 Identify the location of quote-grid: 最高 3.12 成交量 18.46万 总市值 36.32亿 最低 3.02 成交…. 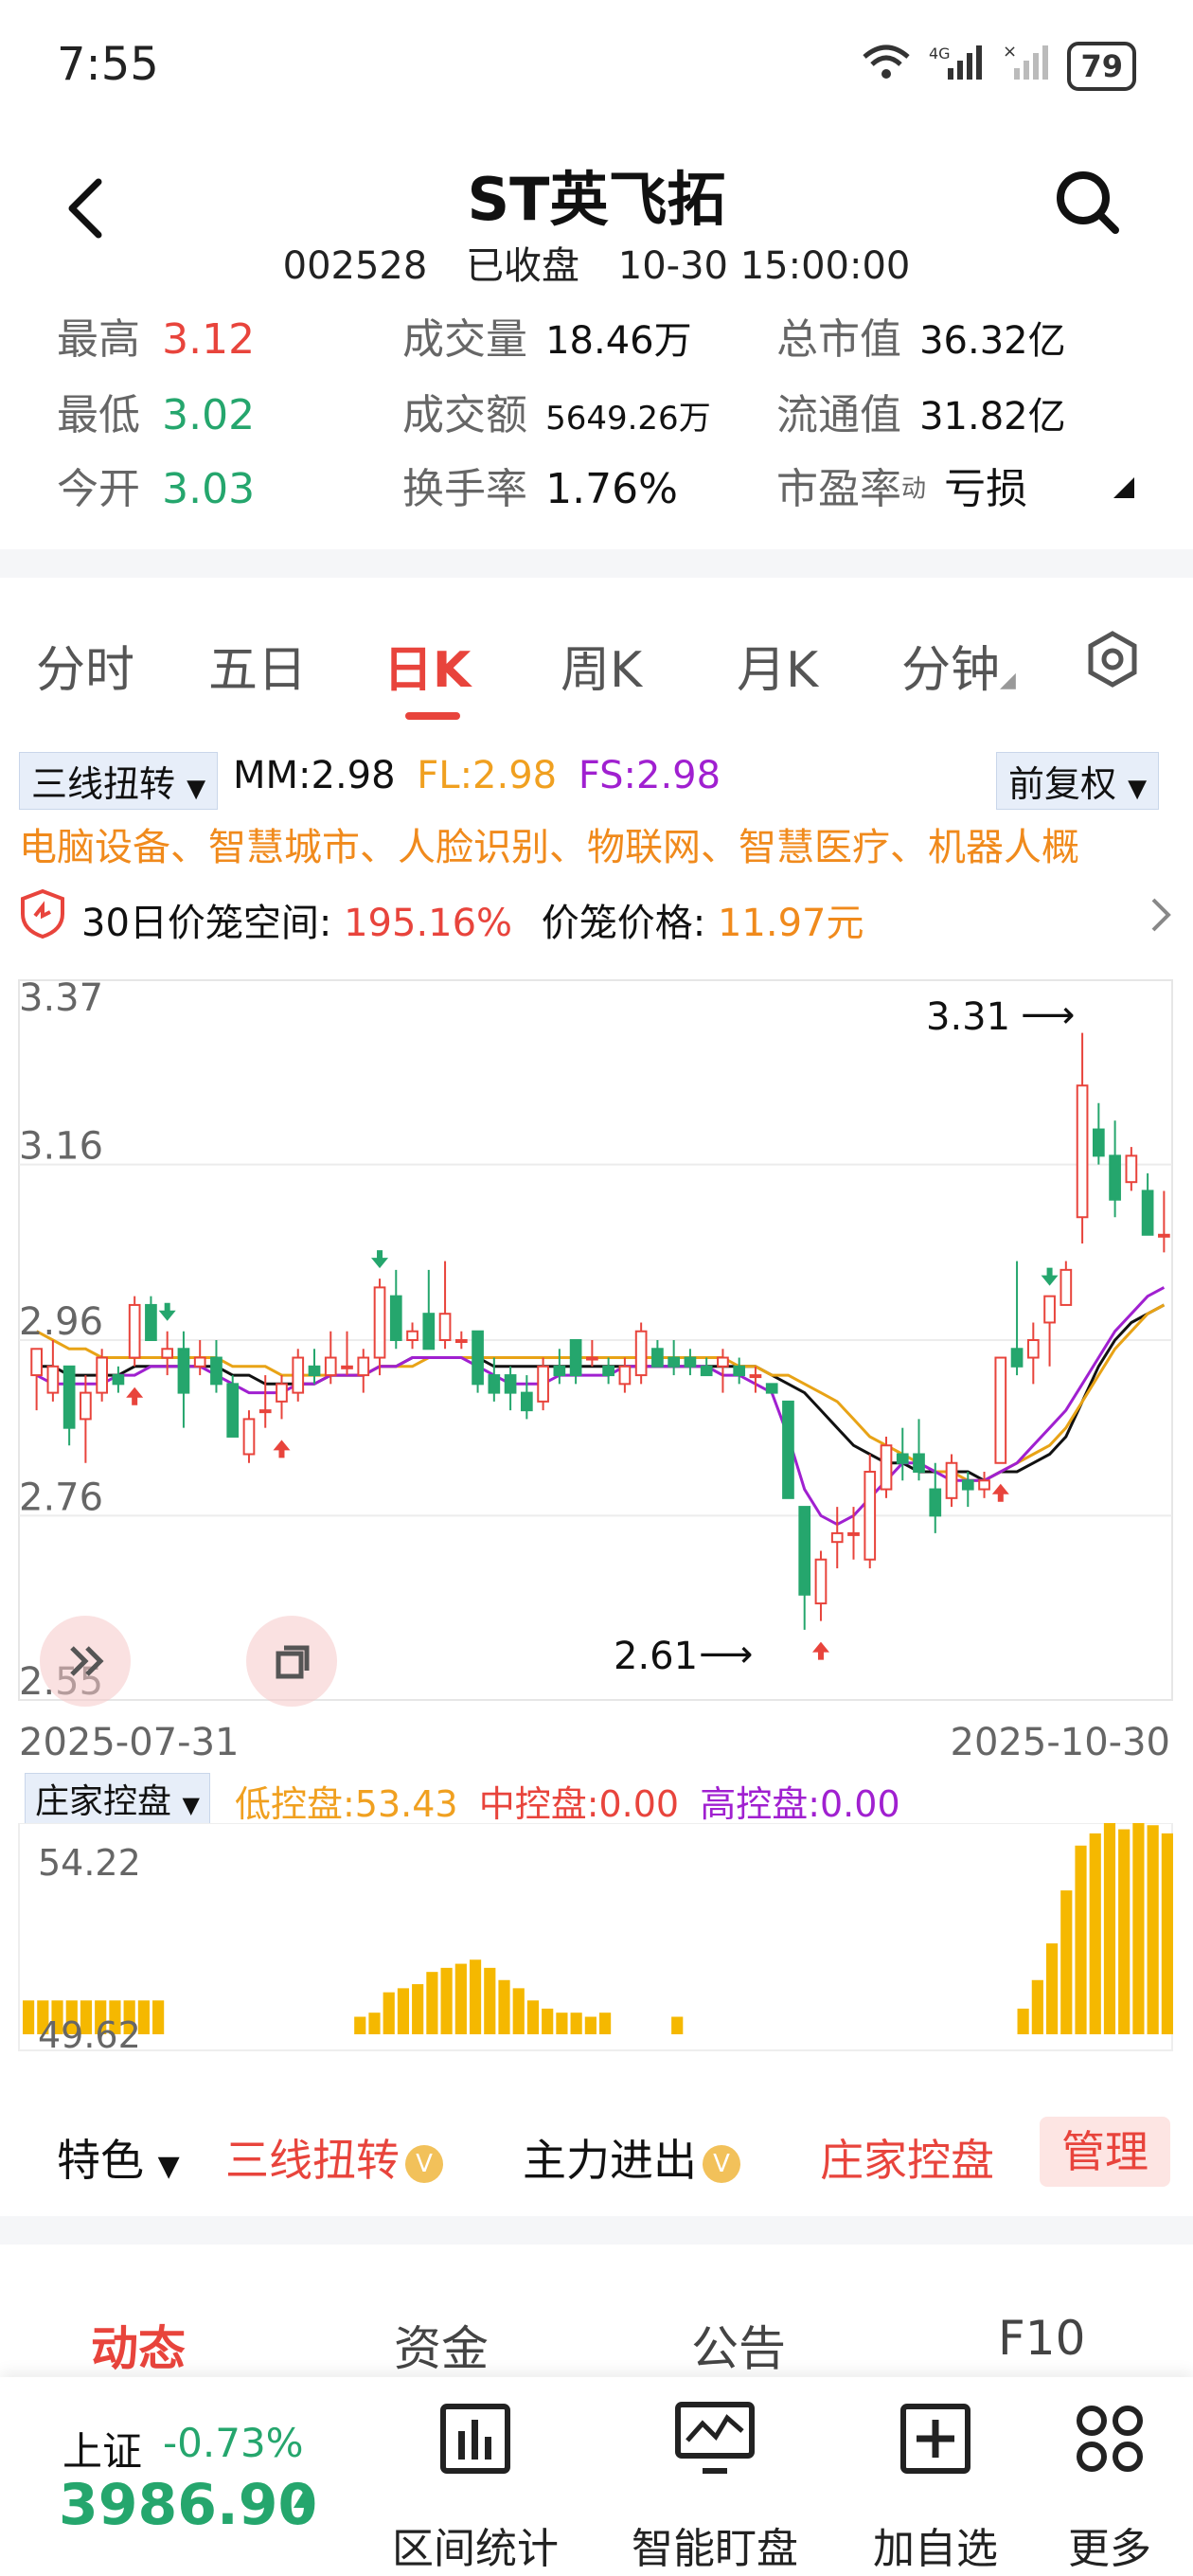
(596, 421).